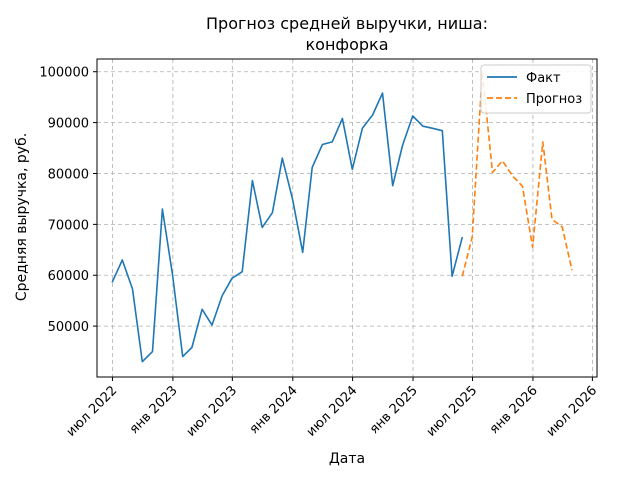  I want to click on x-tick-label: июл 2022, so click(92, 411).